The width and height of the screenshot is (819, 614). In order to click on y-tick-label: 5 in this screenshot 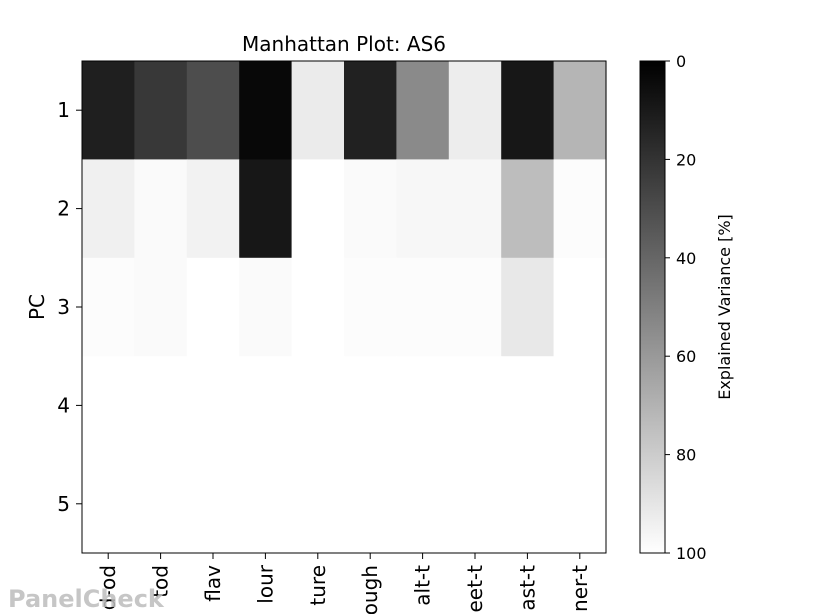, I will do `click(63, 504)`.